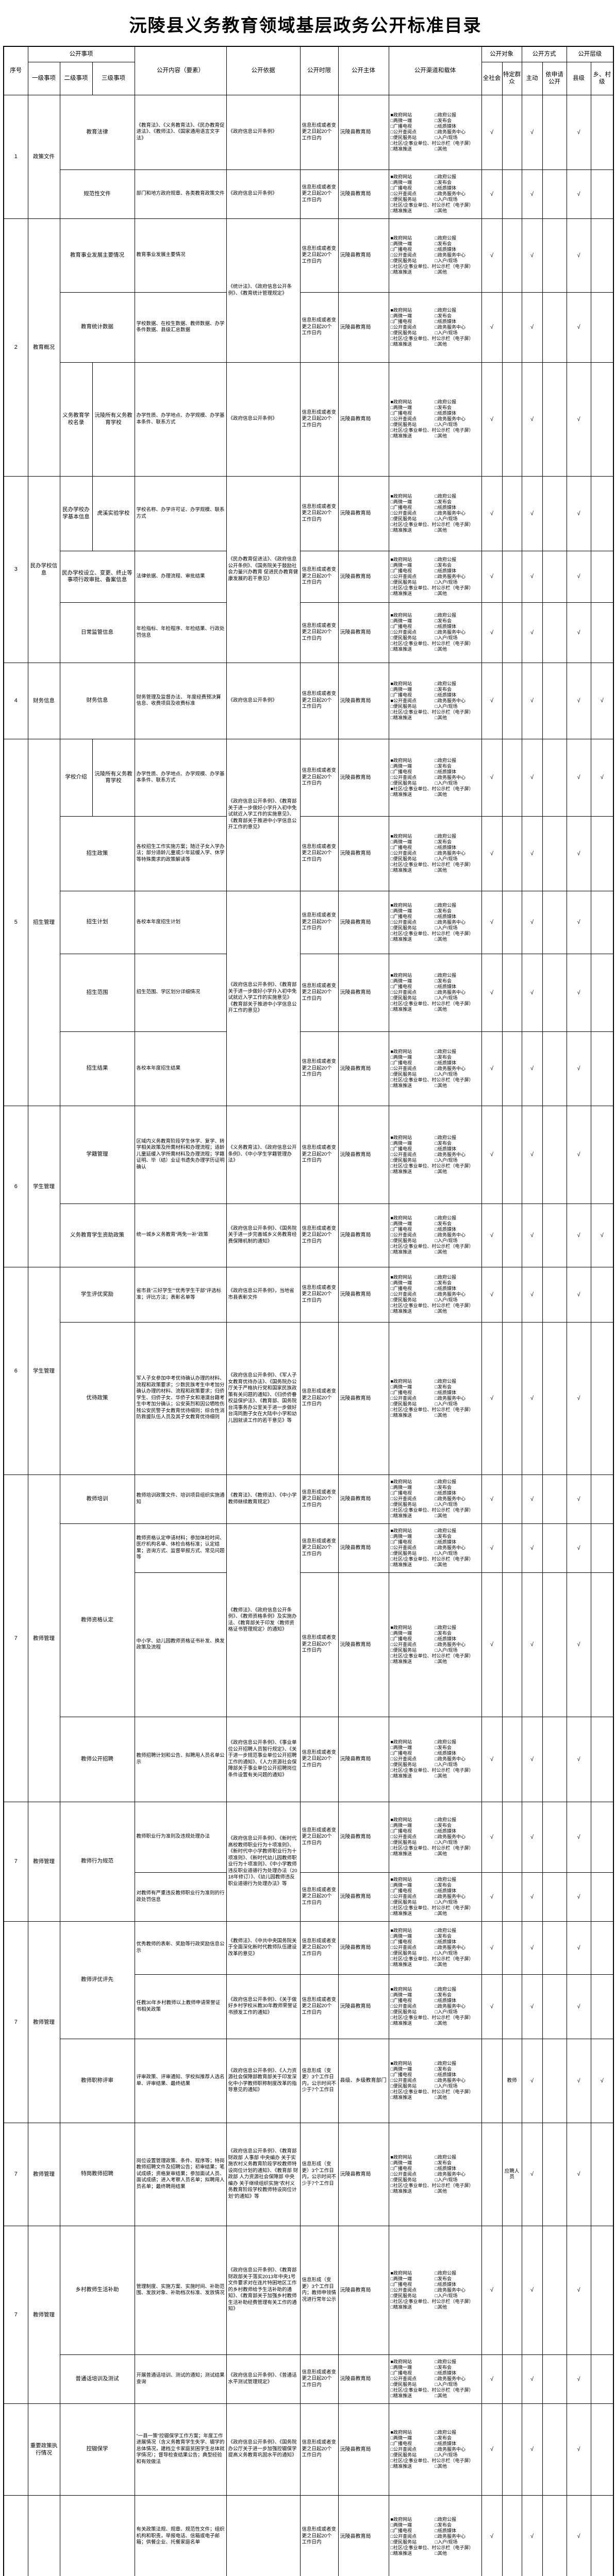  I want to click on header-method-group: 公开方式, so click(544, 54).